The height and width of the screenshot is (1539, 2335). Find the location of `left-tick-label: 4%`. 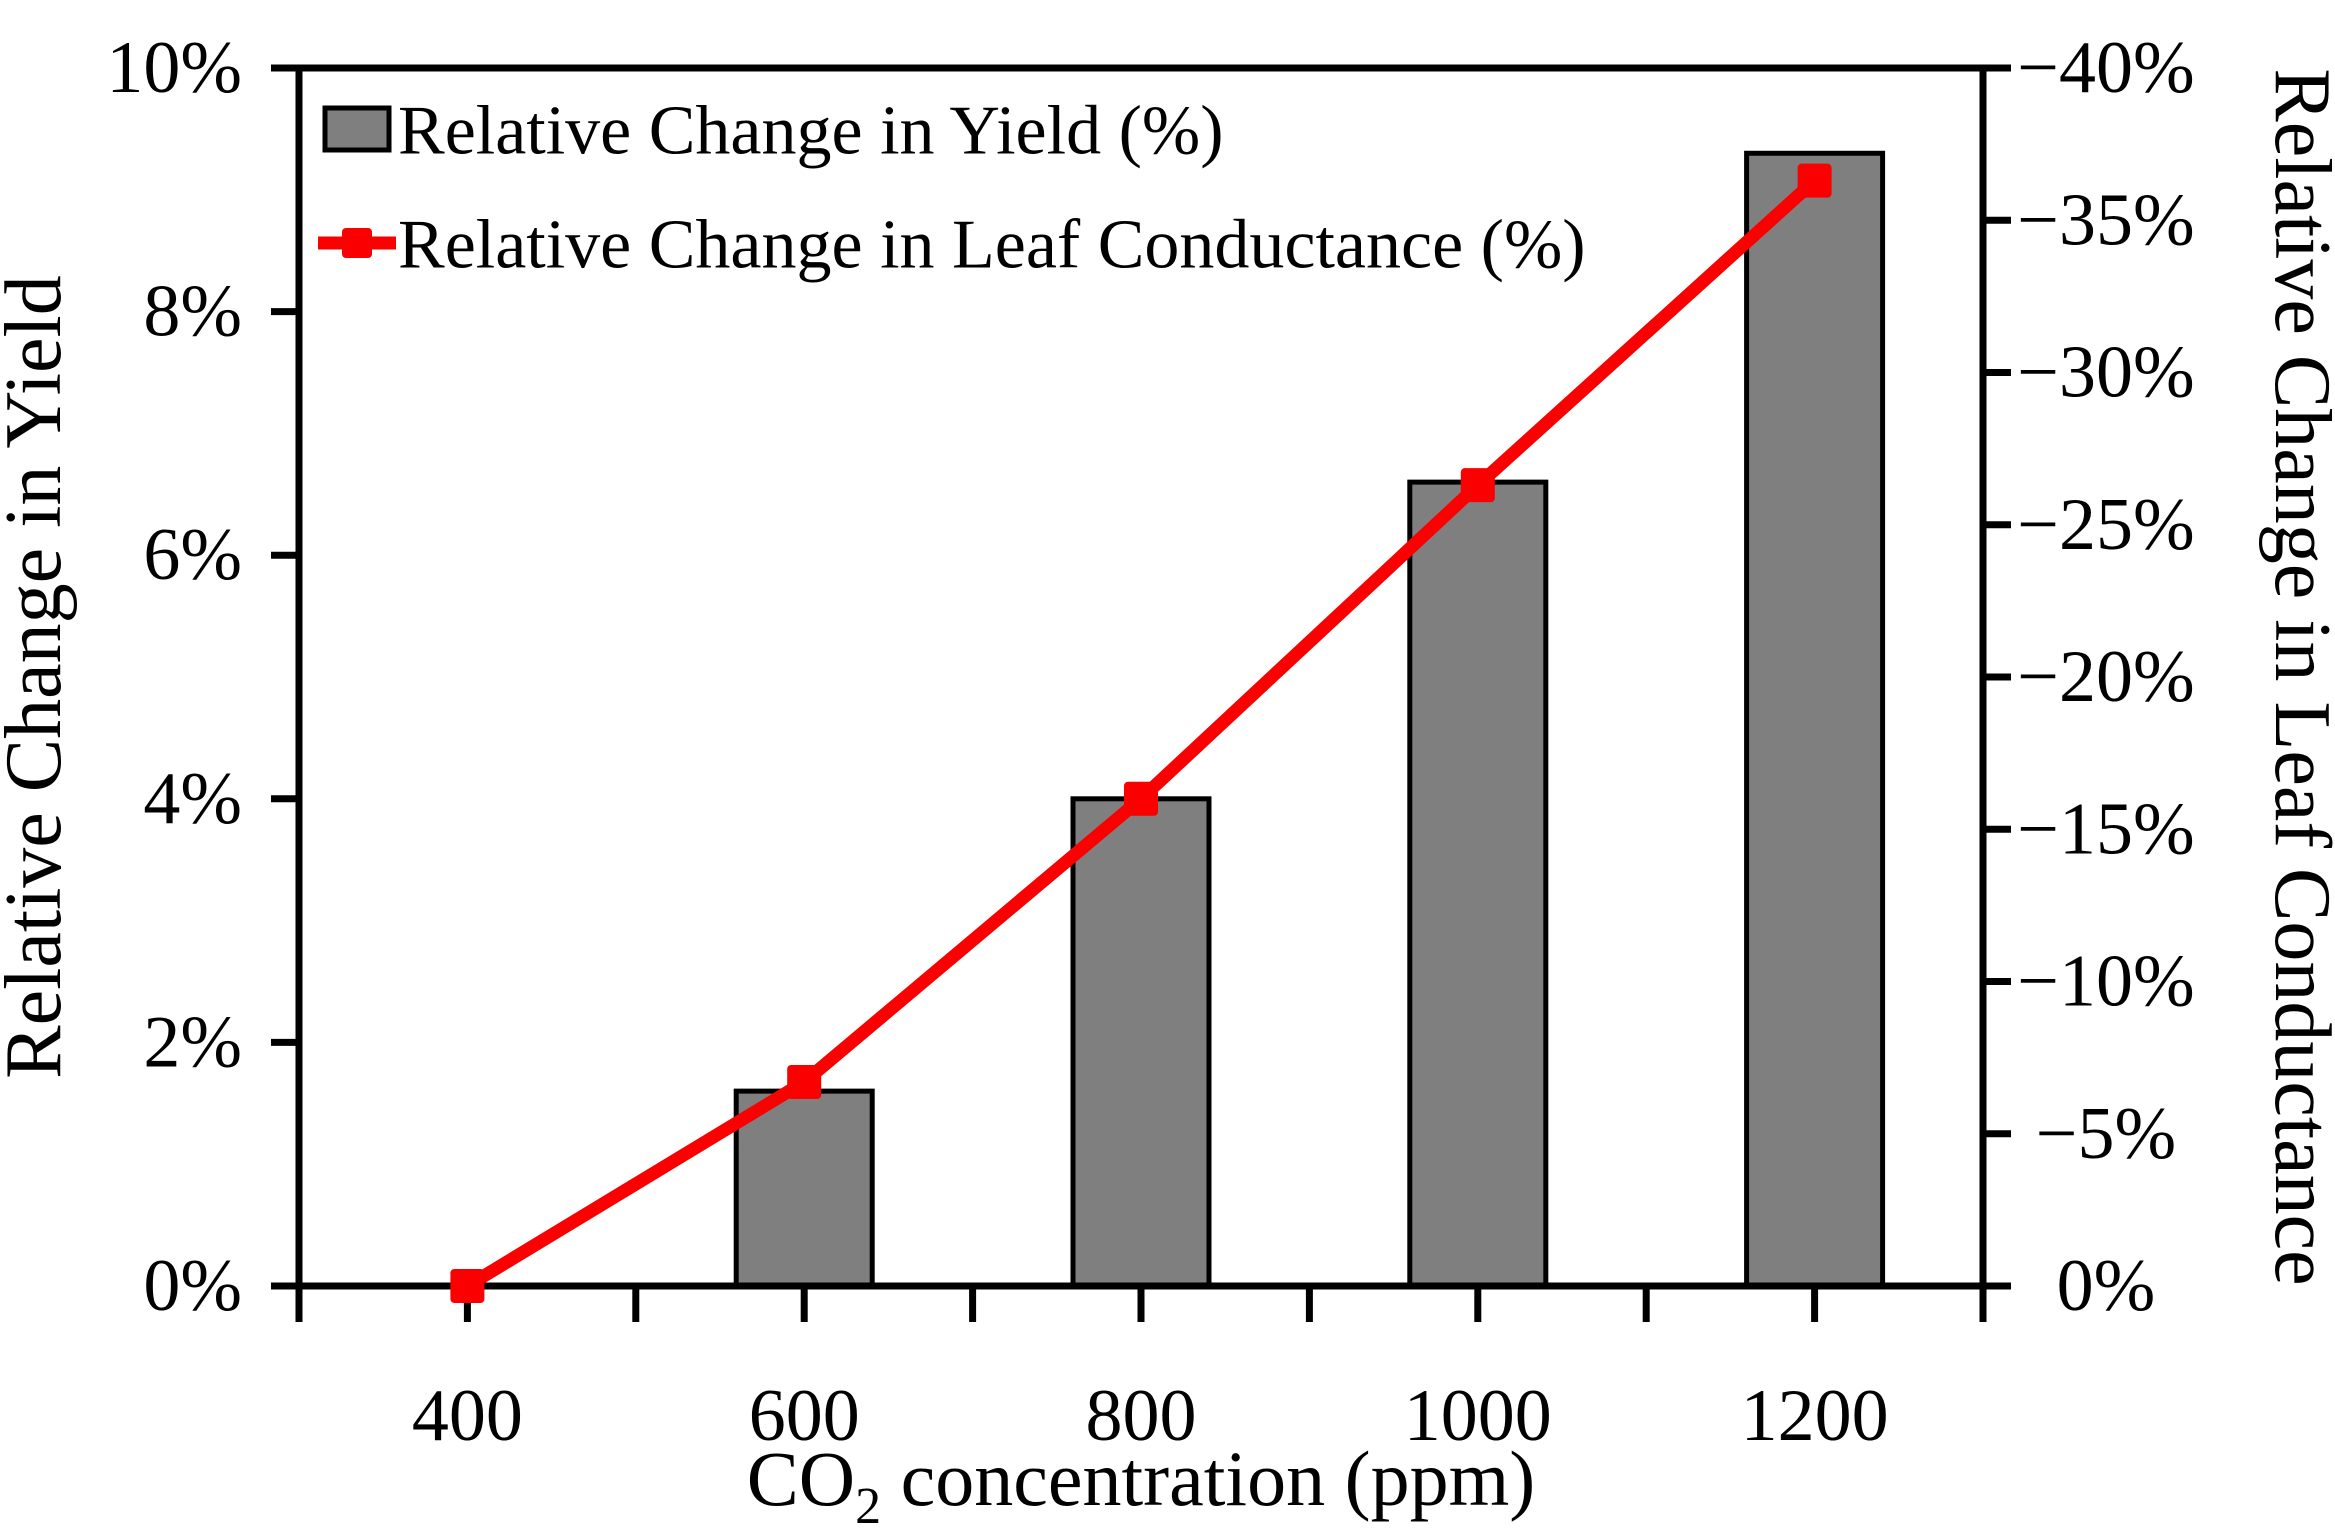

left-tick-label: 4% is located at coordinates (192, 799).